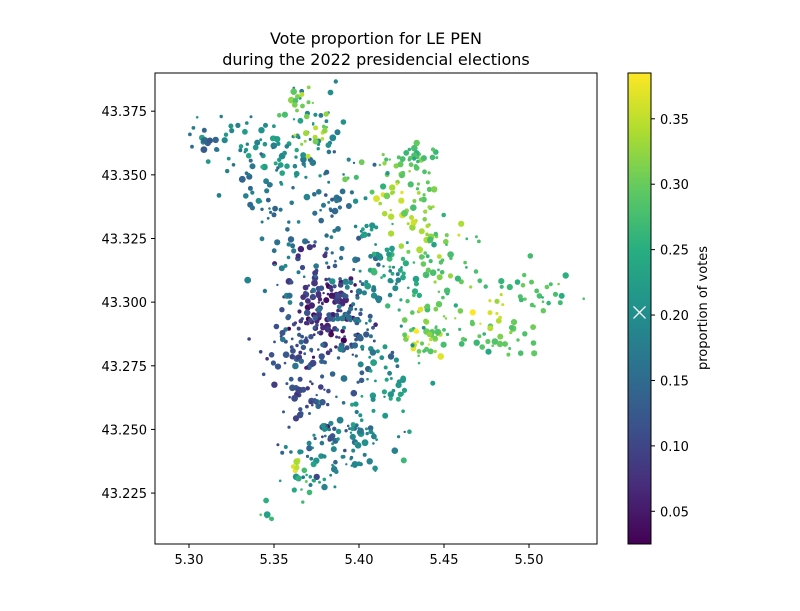 The width and height of the screenshot is (800, 611). What do you see at coordinates (125, 303) in the screenshot?
I see `y-tick-label: 43.300` at bounding box center [125, 303].